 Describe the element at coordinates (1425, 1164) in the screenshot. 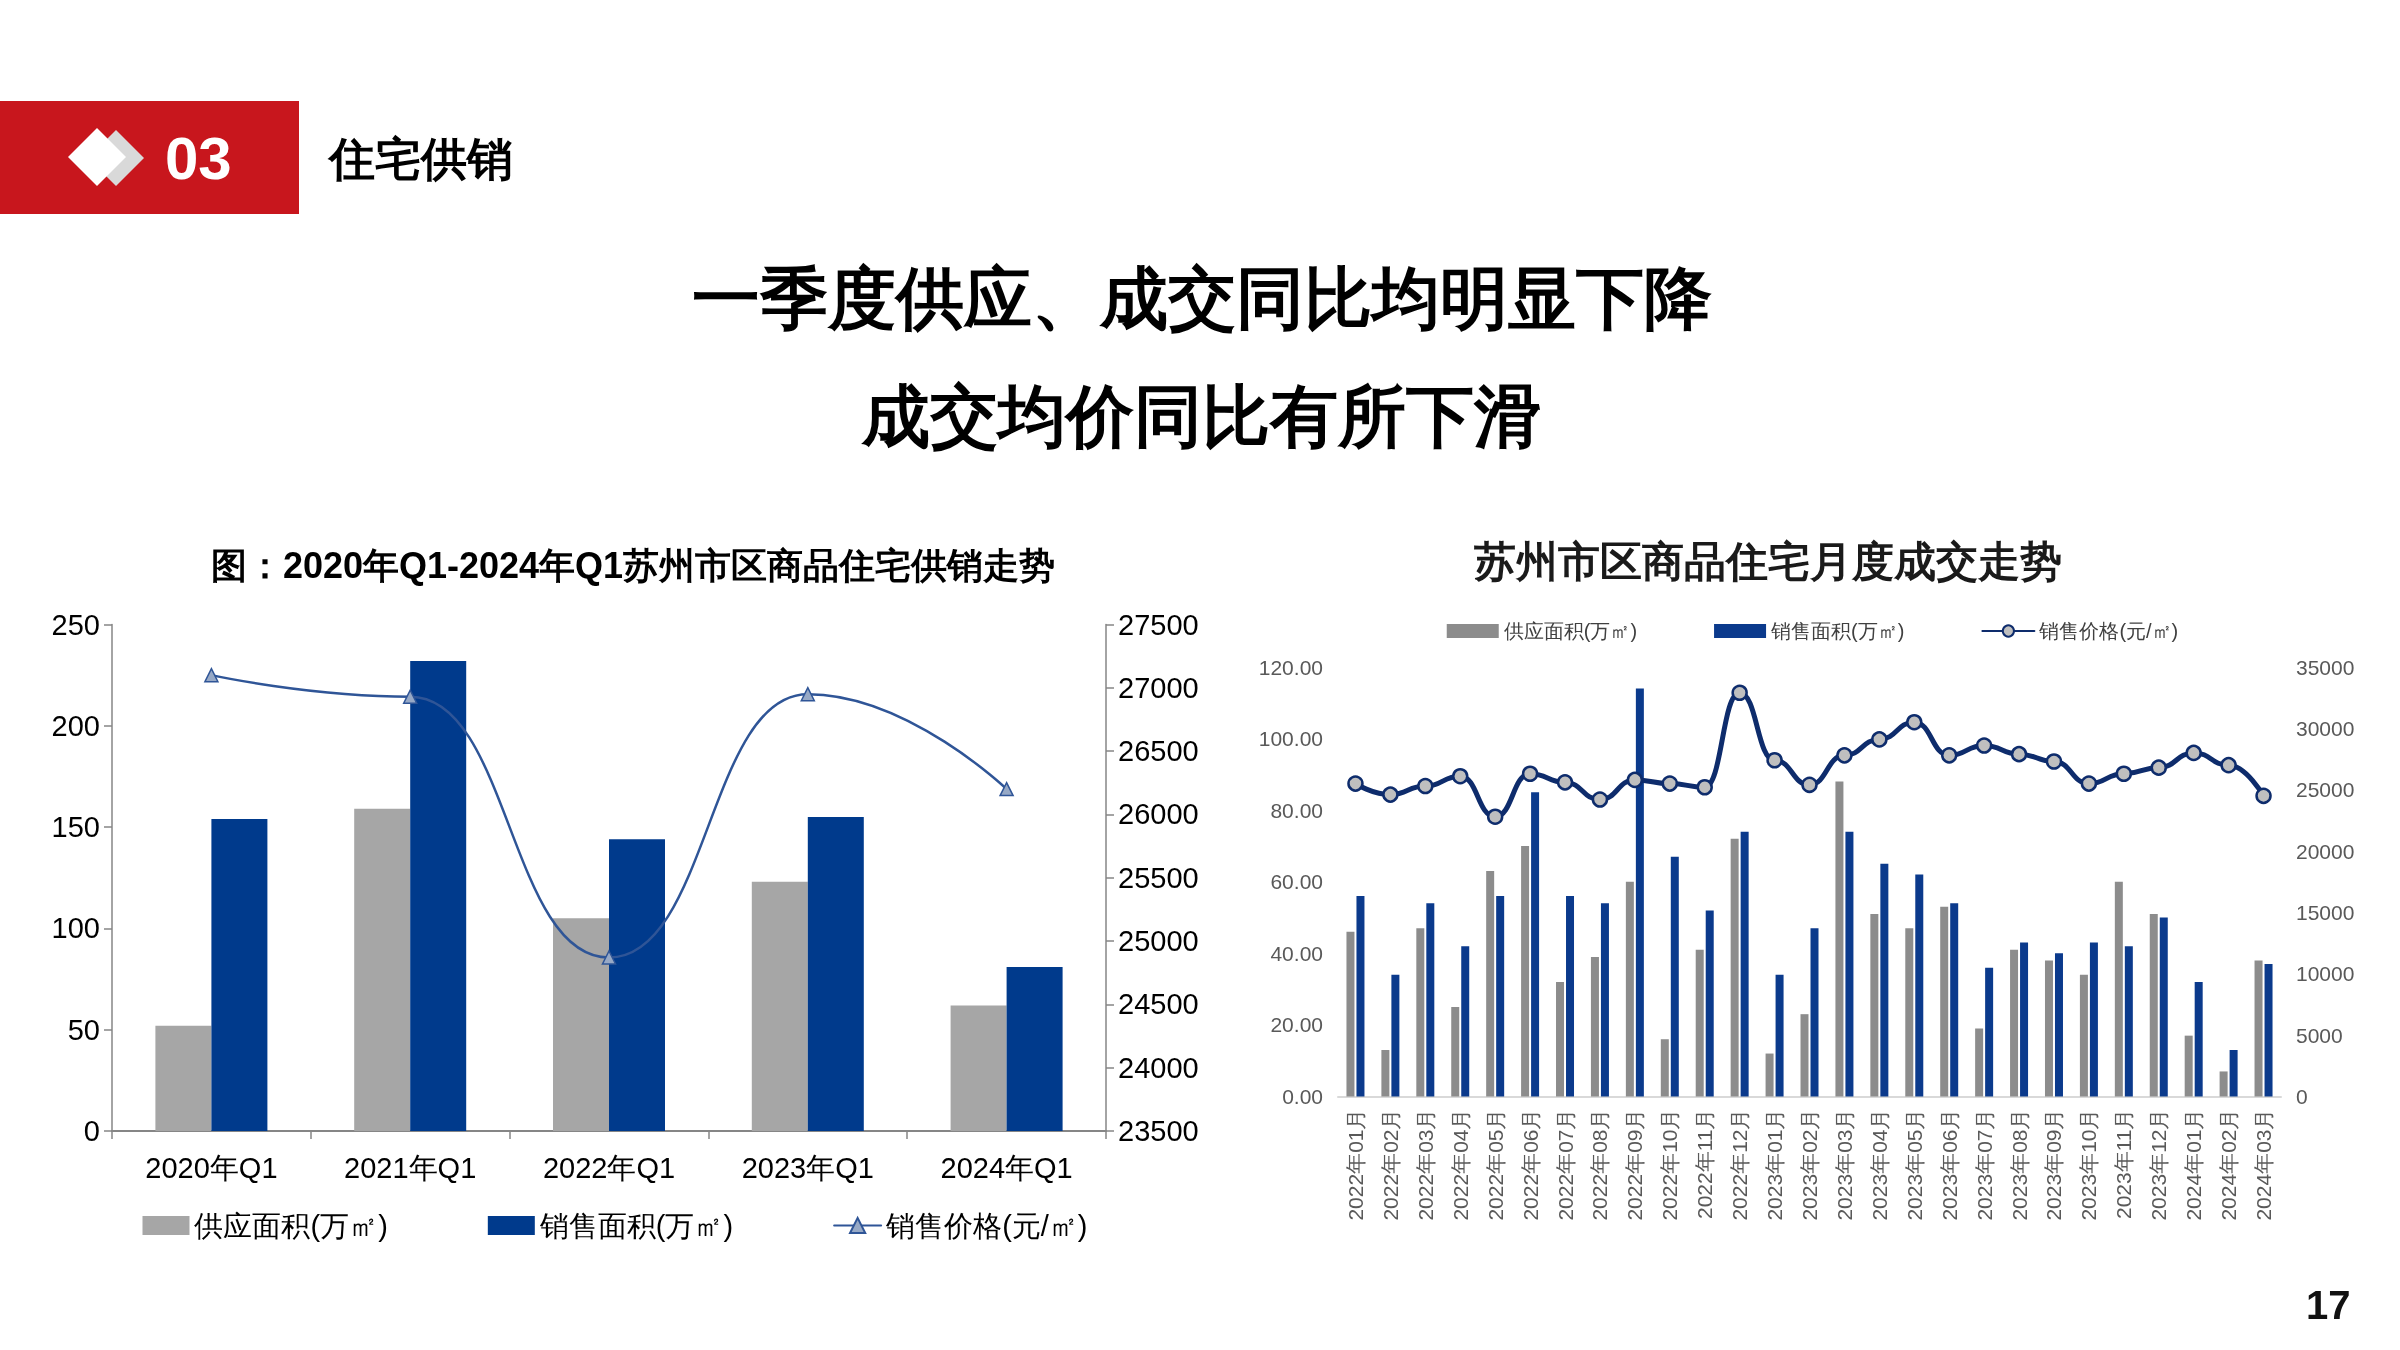

I see `x-tick-label: 2022年03月` at that location.